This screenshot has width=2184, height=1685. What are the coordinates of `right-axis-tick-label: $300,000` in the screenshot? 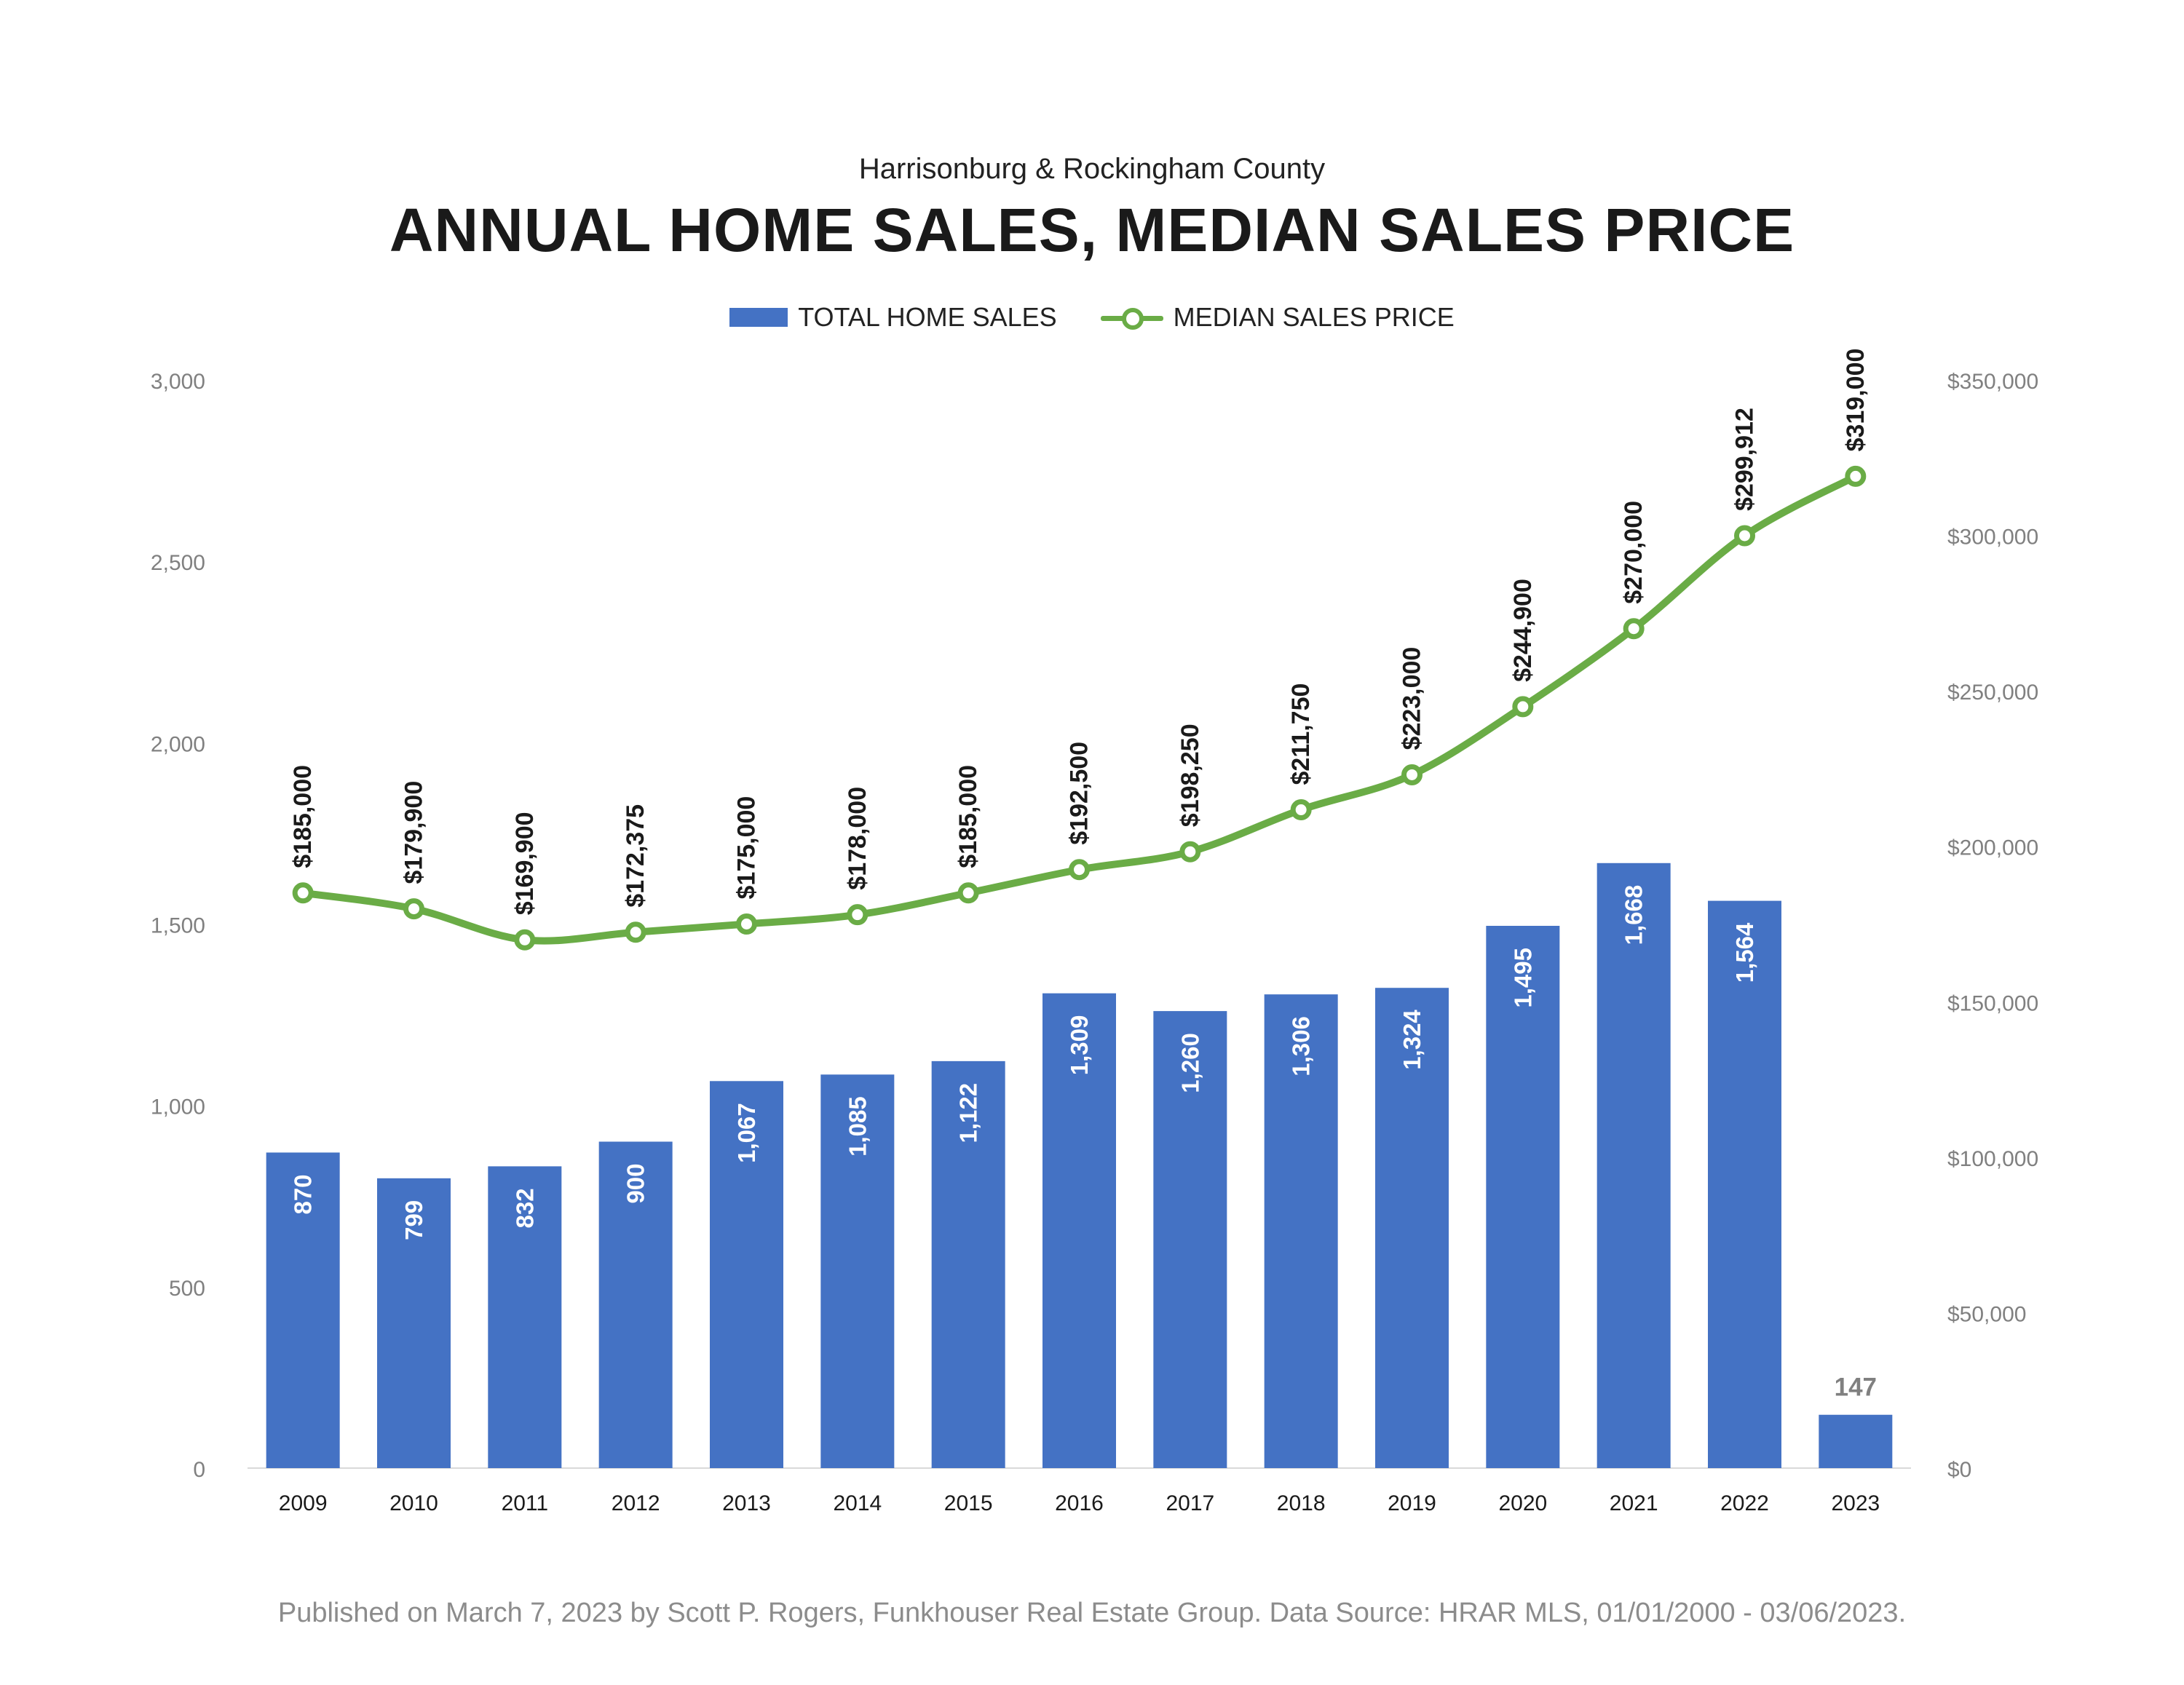 It's located at (1992, 538).